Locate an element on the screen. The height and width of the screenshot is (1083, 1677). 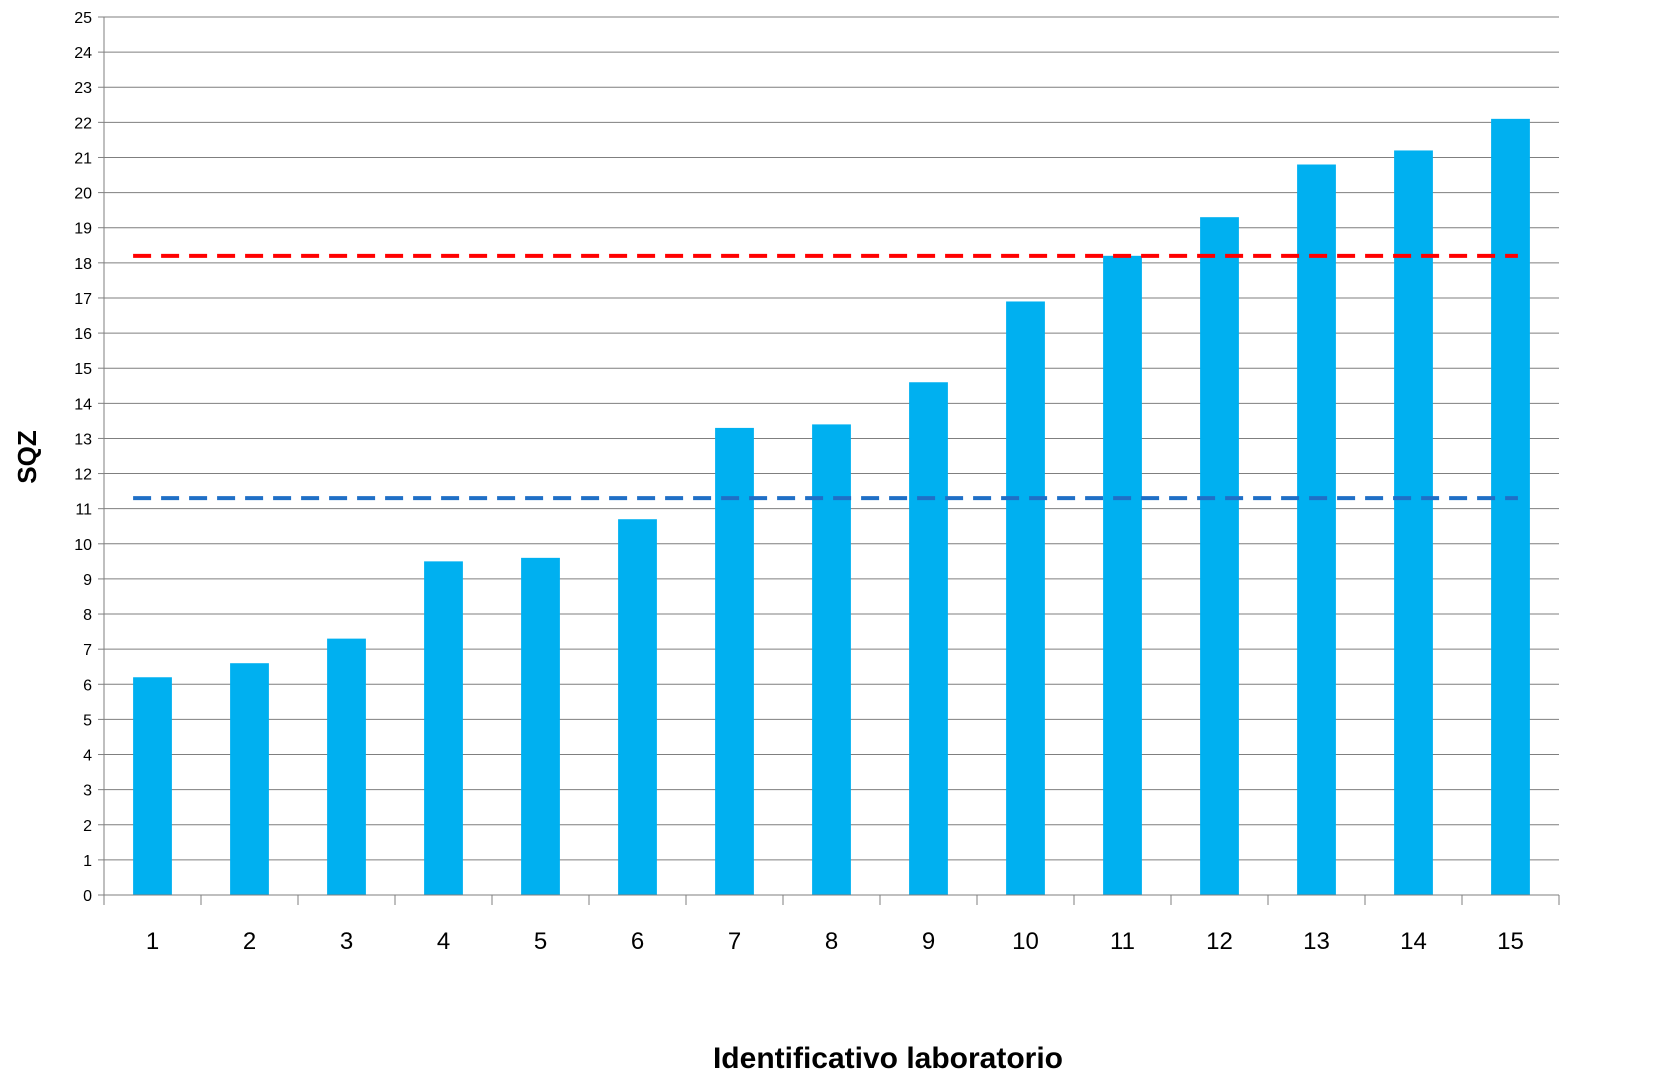
y-tick-label: 25 is located at coordinates (83, 18).